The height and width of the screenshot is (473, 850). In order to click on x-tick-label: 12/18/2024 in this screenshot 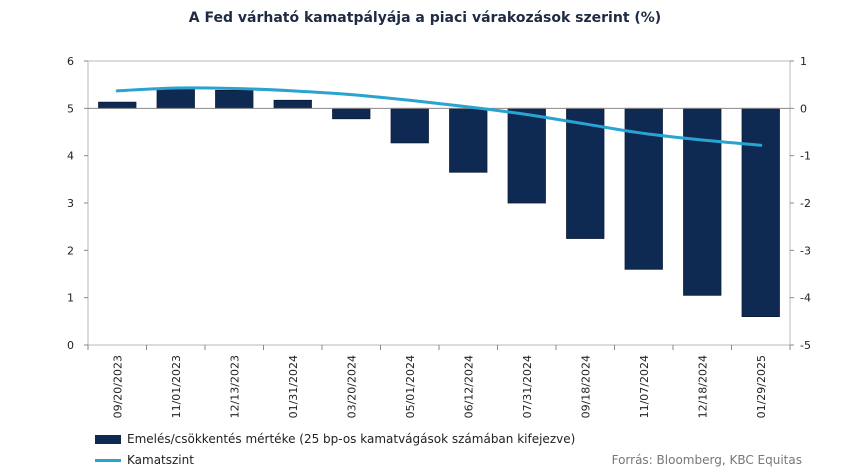, I will do `click(702, 386)`.